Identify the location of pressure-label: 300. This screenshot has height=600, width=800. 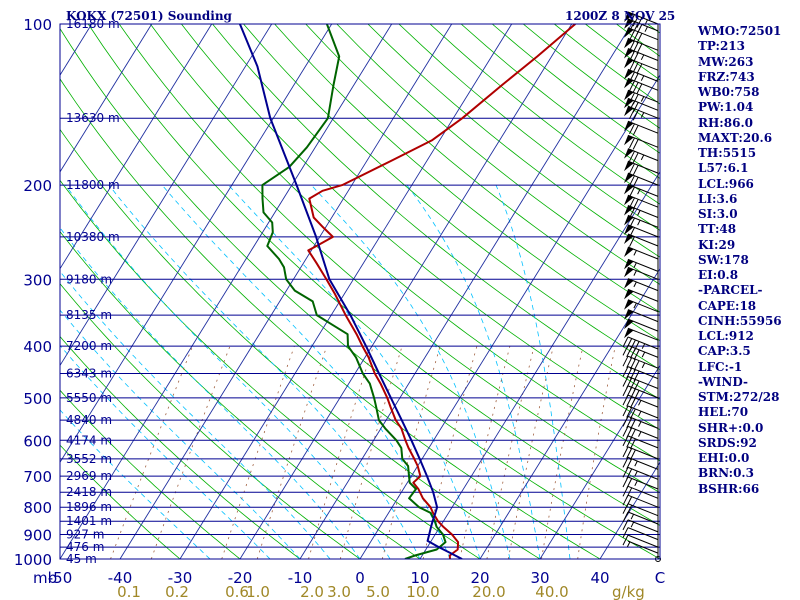
(37, 280).